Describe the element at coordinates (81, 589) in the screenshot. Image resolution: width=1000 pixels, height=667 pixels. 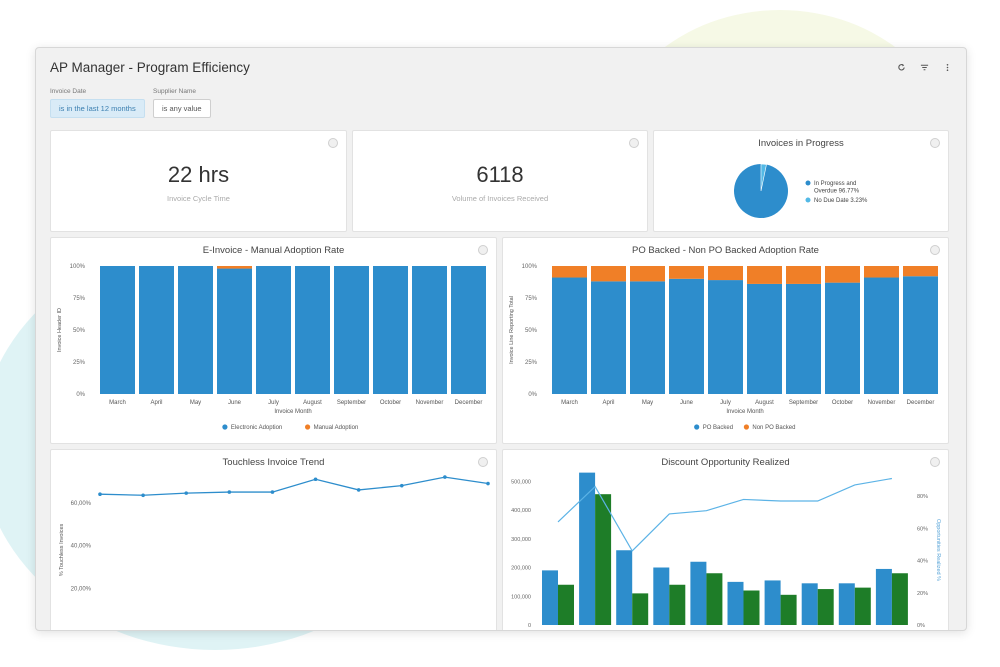
I see `y-tick-label: 20,00%` at that location.